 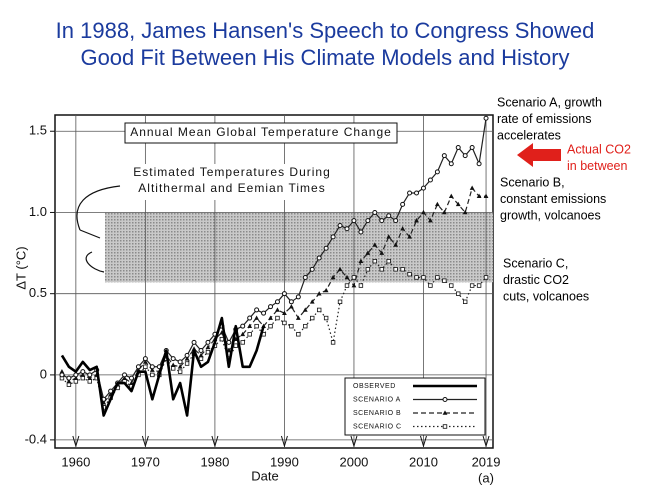 I want to click on annotation: rate of emissions, so click(x=544, y=119).